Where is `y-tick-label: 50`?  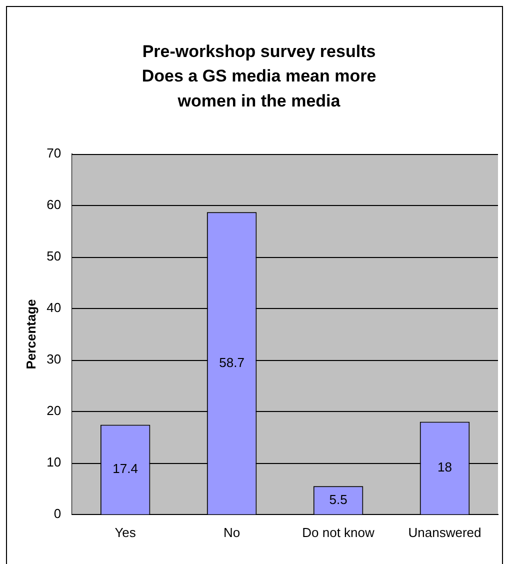
y-tick-label: 50 is located at coordinates (54, 256).